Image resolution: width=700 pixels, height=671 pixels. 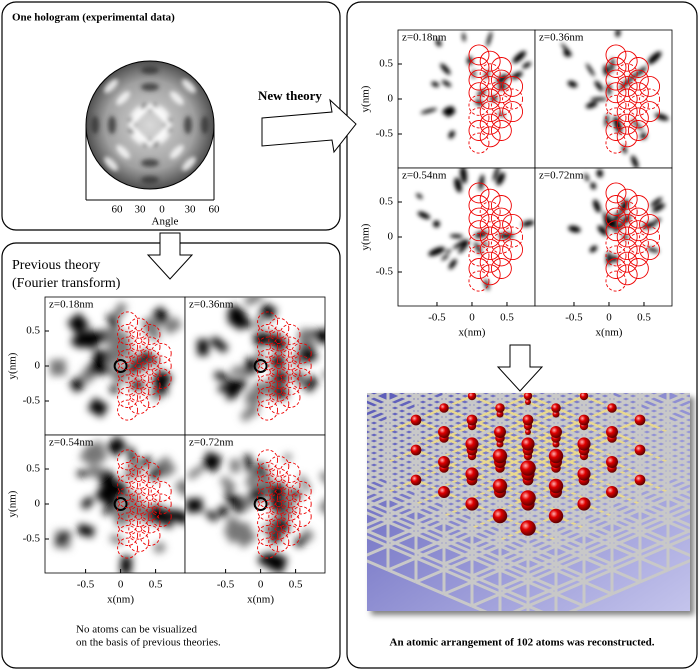 I want to click on right-arrow, so click(x=309, y=126).